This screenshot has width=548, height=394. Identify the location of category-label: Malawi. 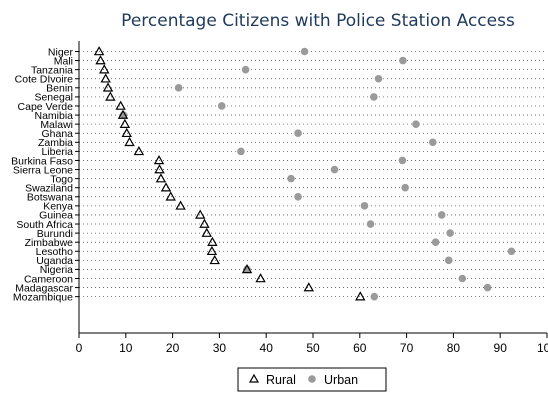
(56, 125).